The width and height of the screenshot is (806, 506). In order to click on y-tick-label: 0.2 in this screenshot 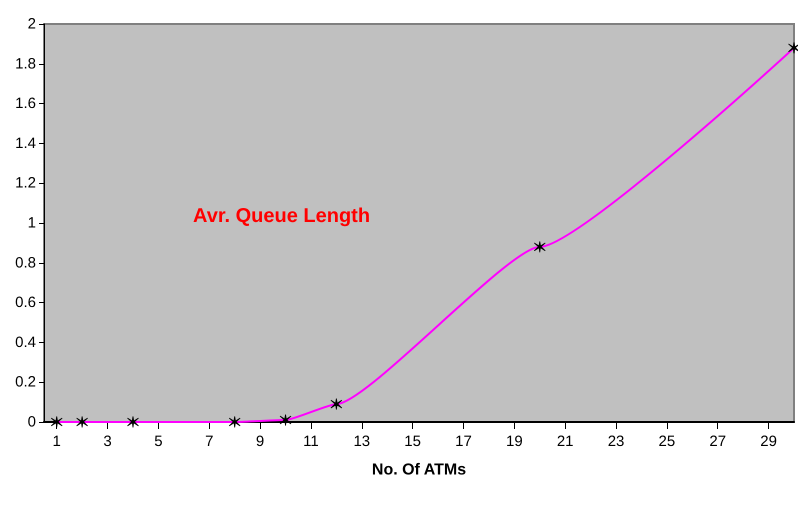, I will do `click(25, 382)`.